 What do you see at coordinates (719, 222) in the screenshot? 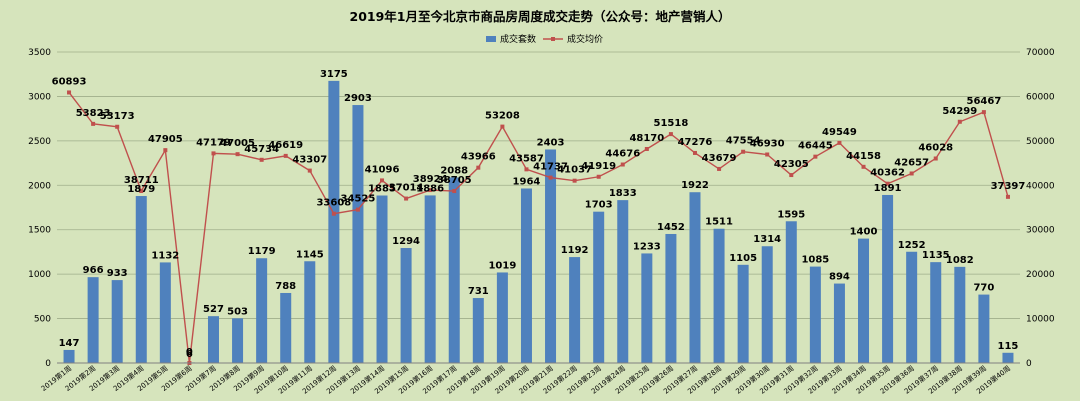
I see `bar-value-label: 1511` at bounding box center [719, 222].